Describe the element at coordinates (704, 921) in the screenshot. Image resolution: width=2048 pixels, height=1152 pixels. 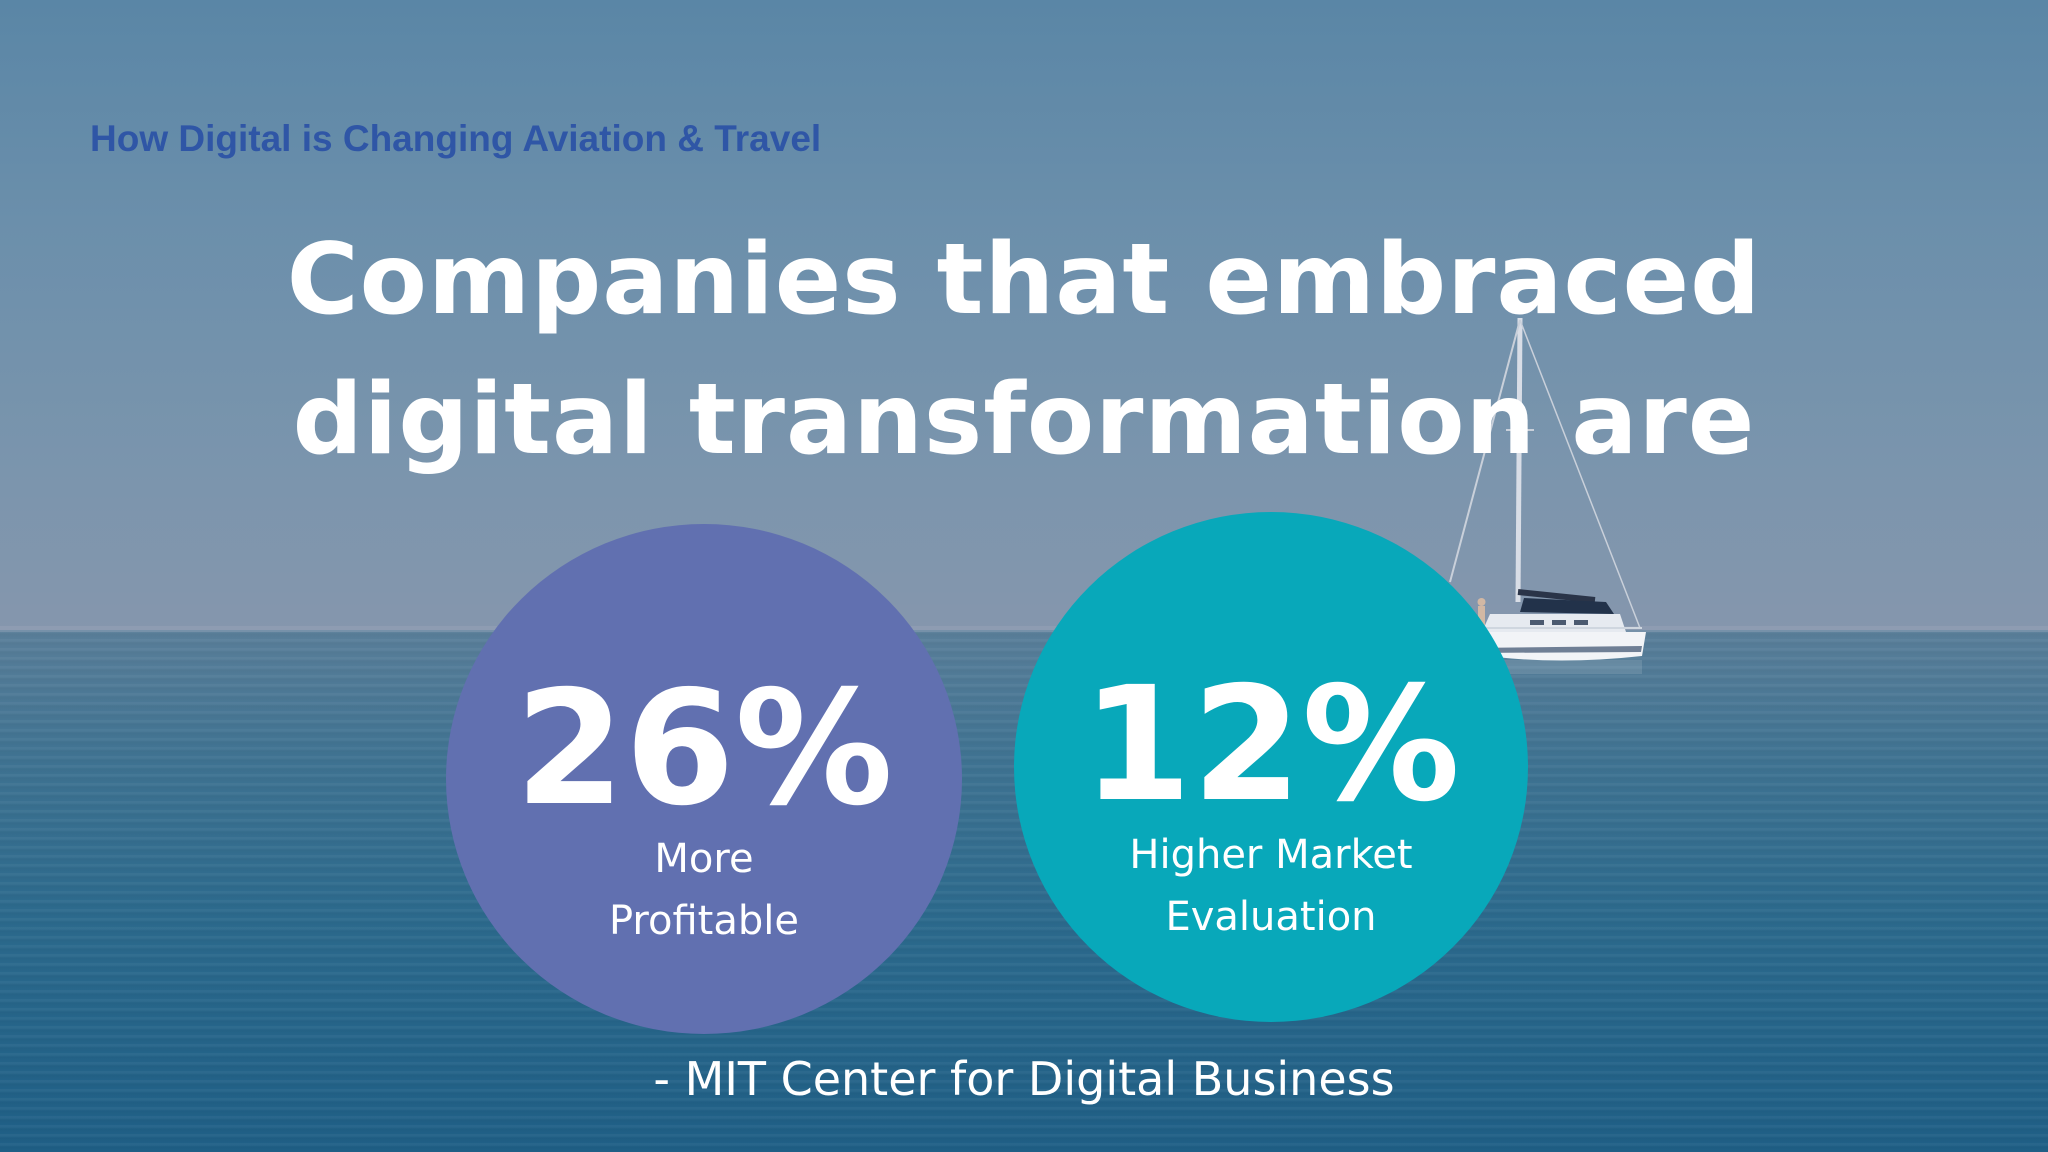
I see `stat-label-line-2: Profitable` at that location.